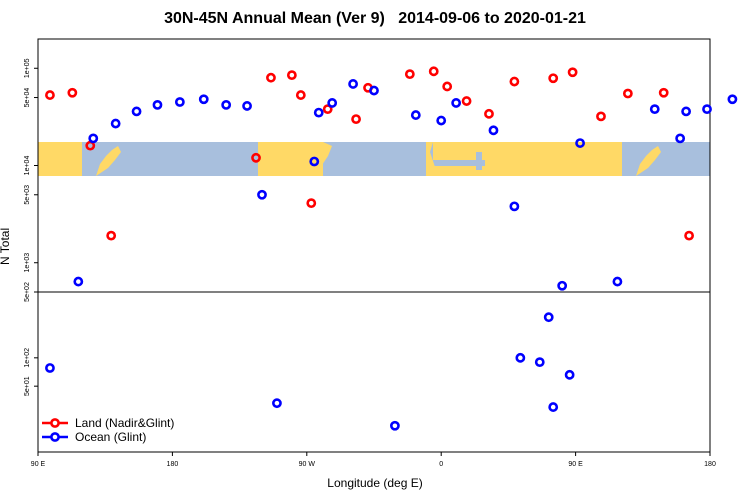 The width and height of the screenshot is (750, 500). I want to click on legend: Land (Nadir&Glint)Ocean (Glint), so click(108, 430).